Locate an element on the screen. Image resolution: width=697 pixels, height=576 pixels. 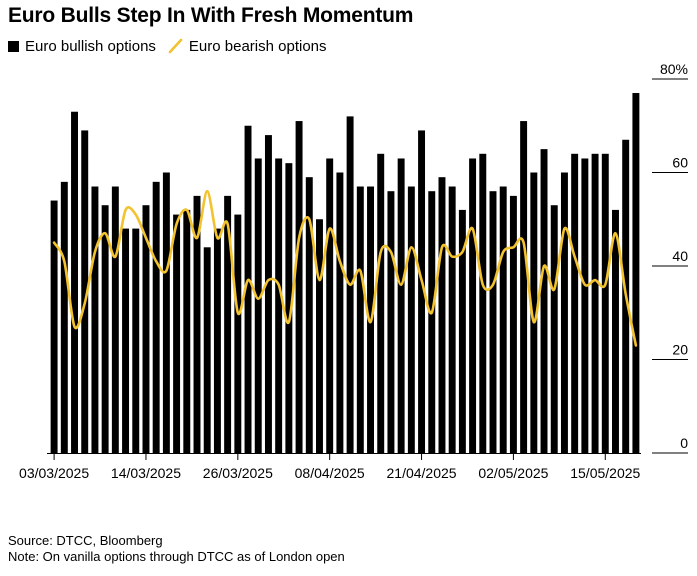
x-tick-label: 21/04/2025 is located at coordinates (422, 473).